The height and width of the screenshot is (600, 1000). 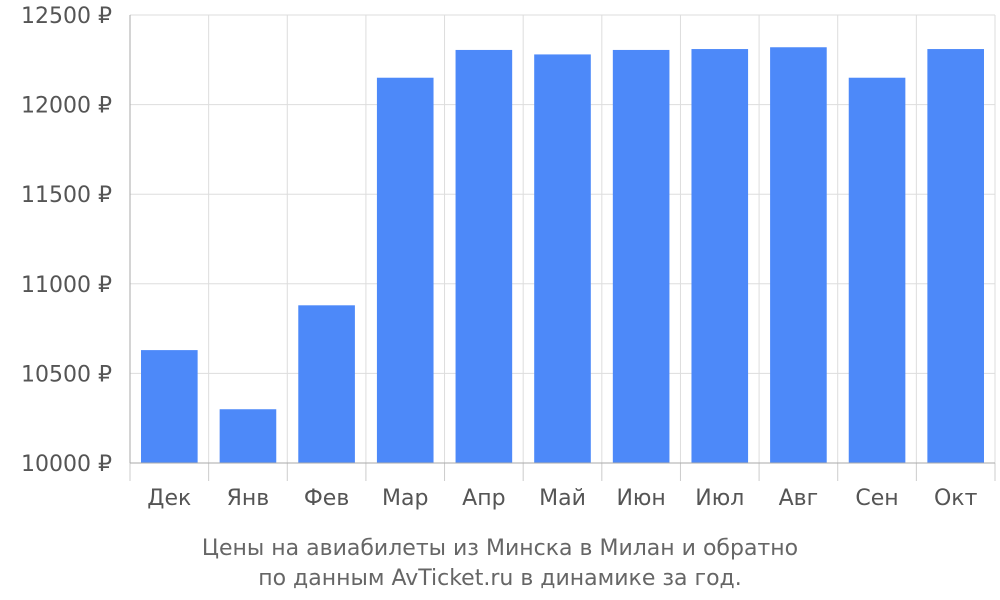 What do you see at coordinates (248, 498) in the screenshot?
I see `x-tick-label: Янв` at bounding box center [248, 498].